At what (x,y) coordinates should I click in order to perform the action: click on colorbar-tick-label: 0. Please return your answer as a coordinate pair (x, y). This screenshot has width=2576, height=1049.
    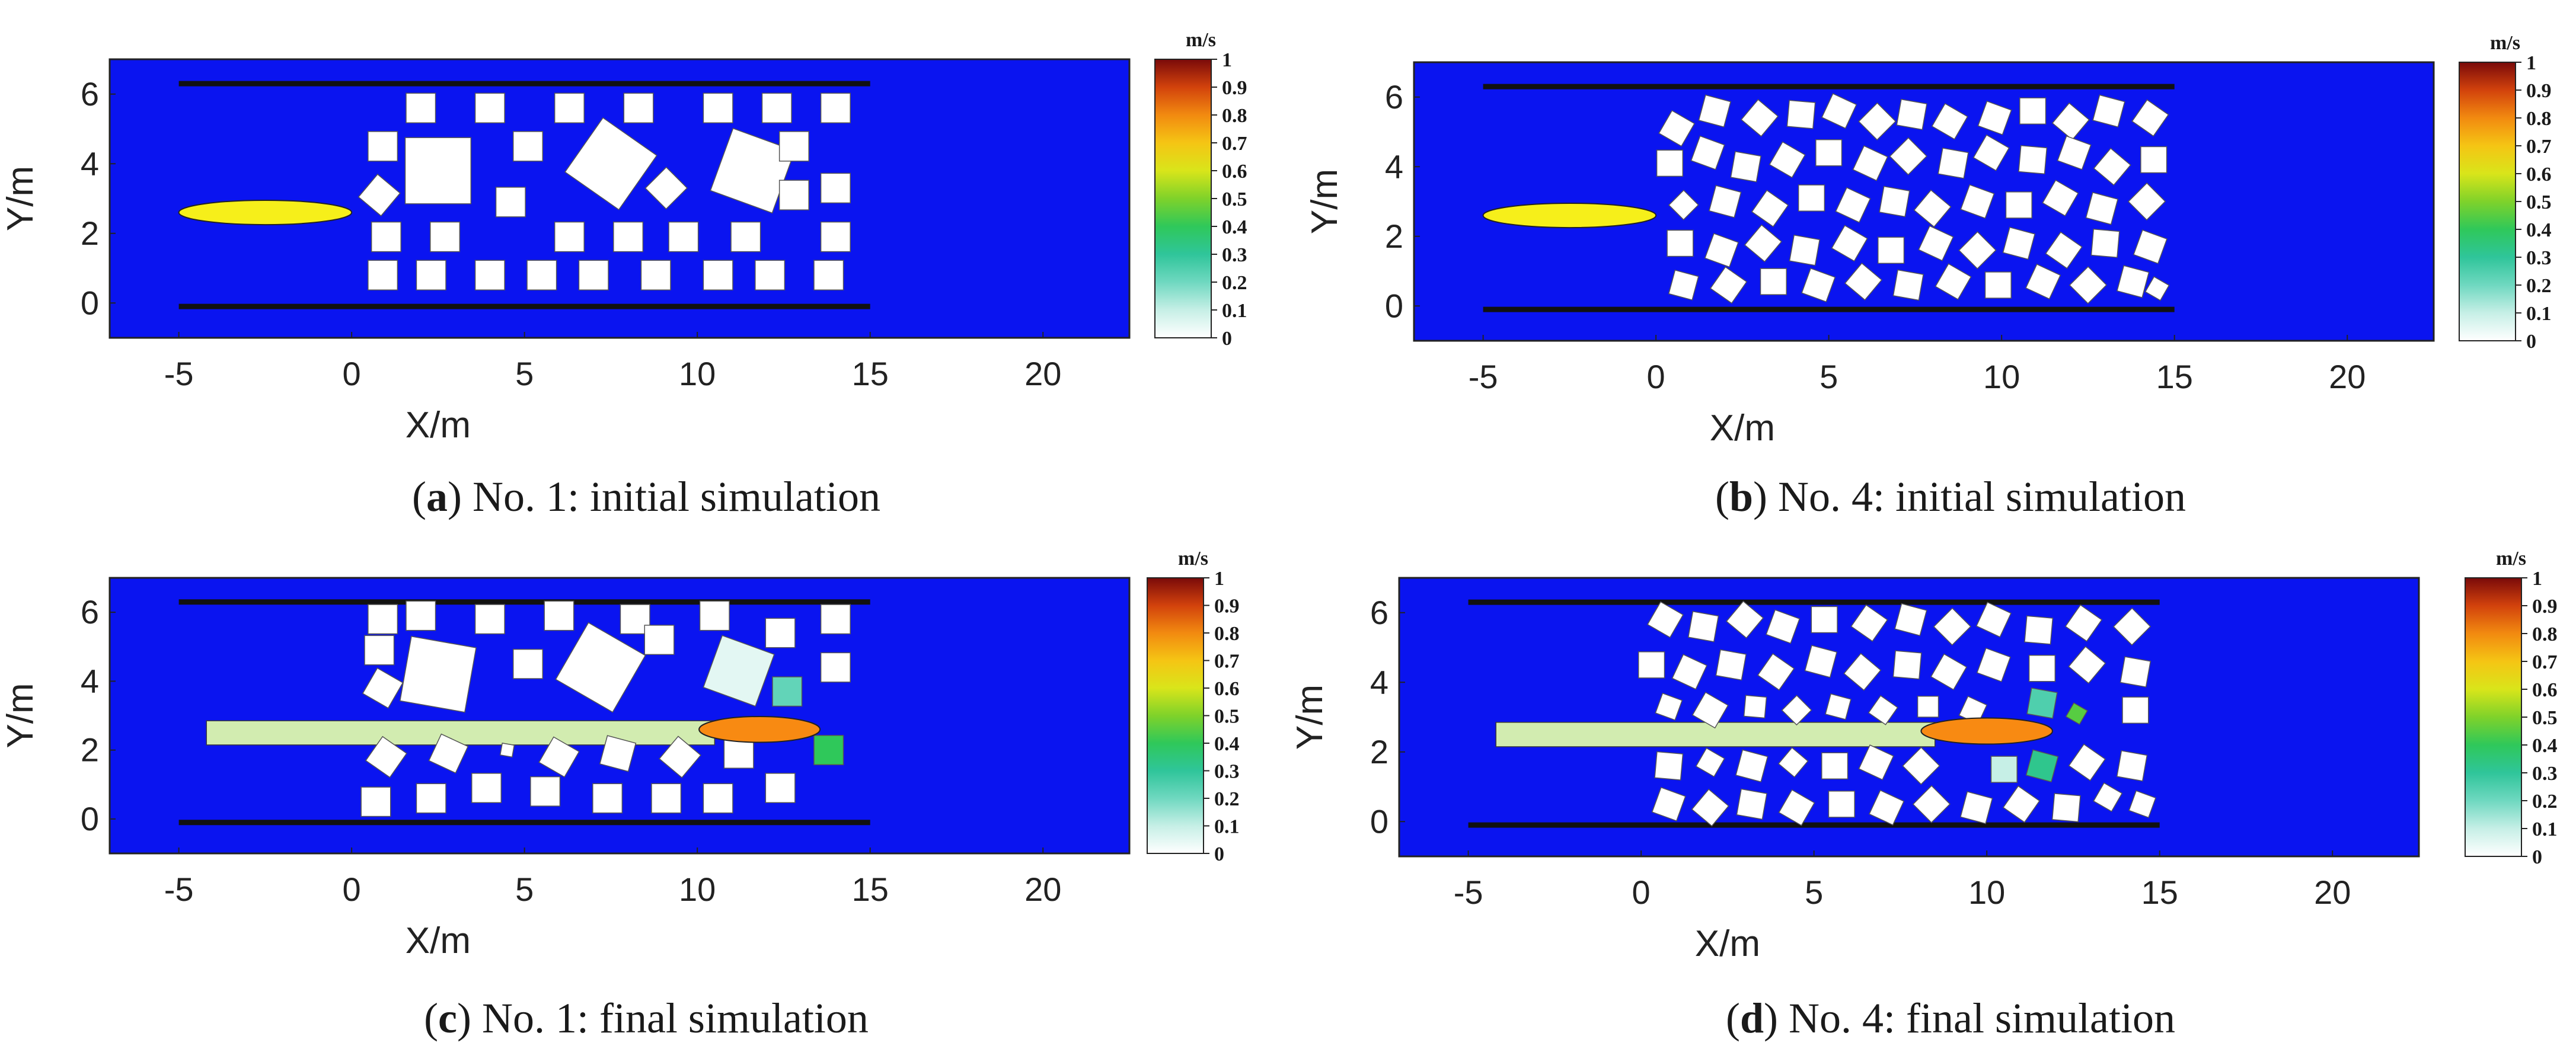
    Looking at the image, I should click on (2537, 857).